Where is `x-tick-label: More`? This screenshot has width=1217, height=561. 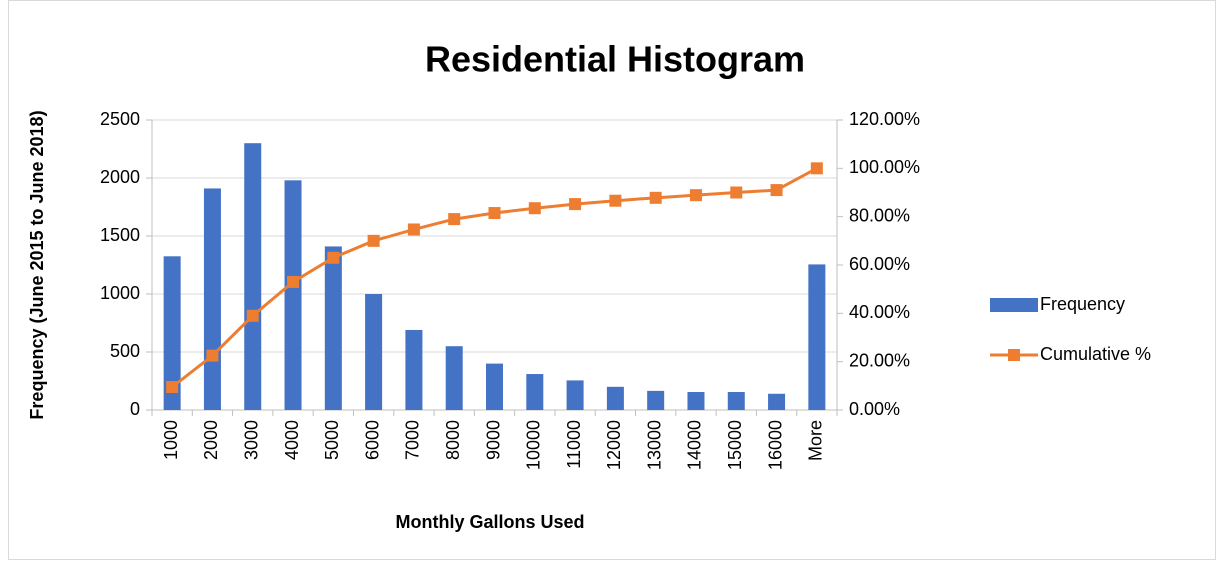
x-tick-label: More is located at coordinates (816, 440).